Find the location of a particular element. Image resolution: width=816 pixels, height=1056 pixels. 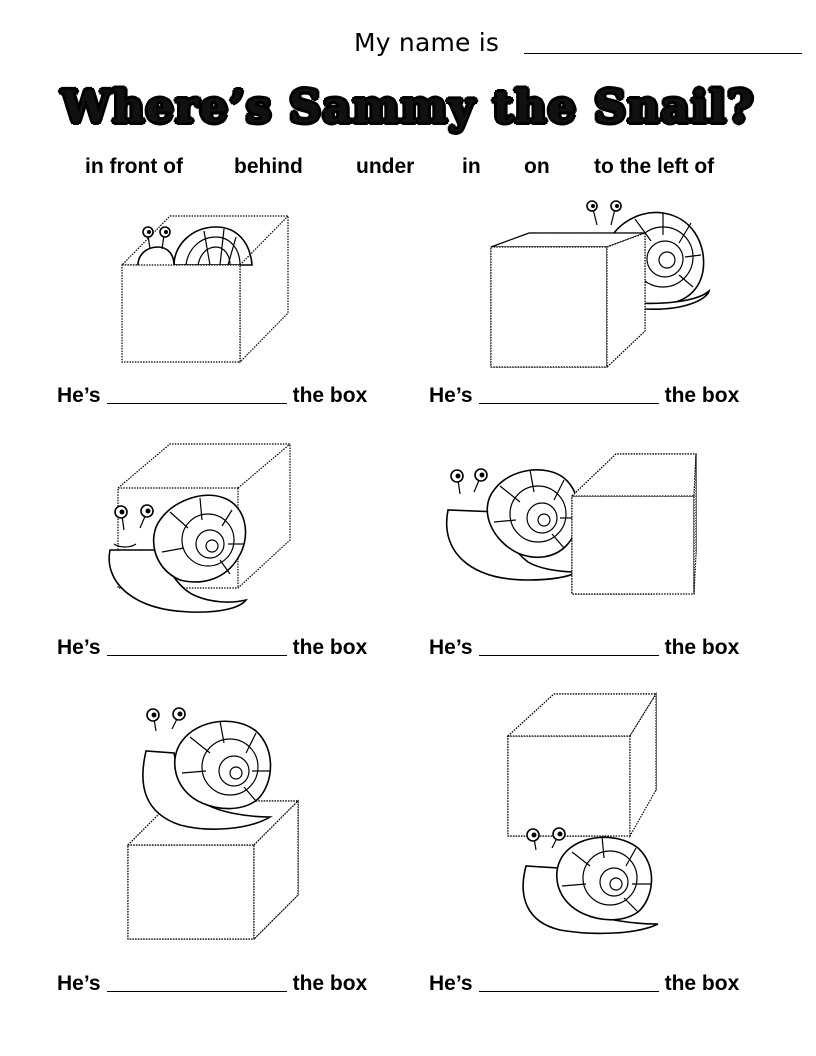

answer-row-3: He’s the box is located at coordinates (212, 647).